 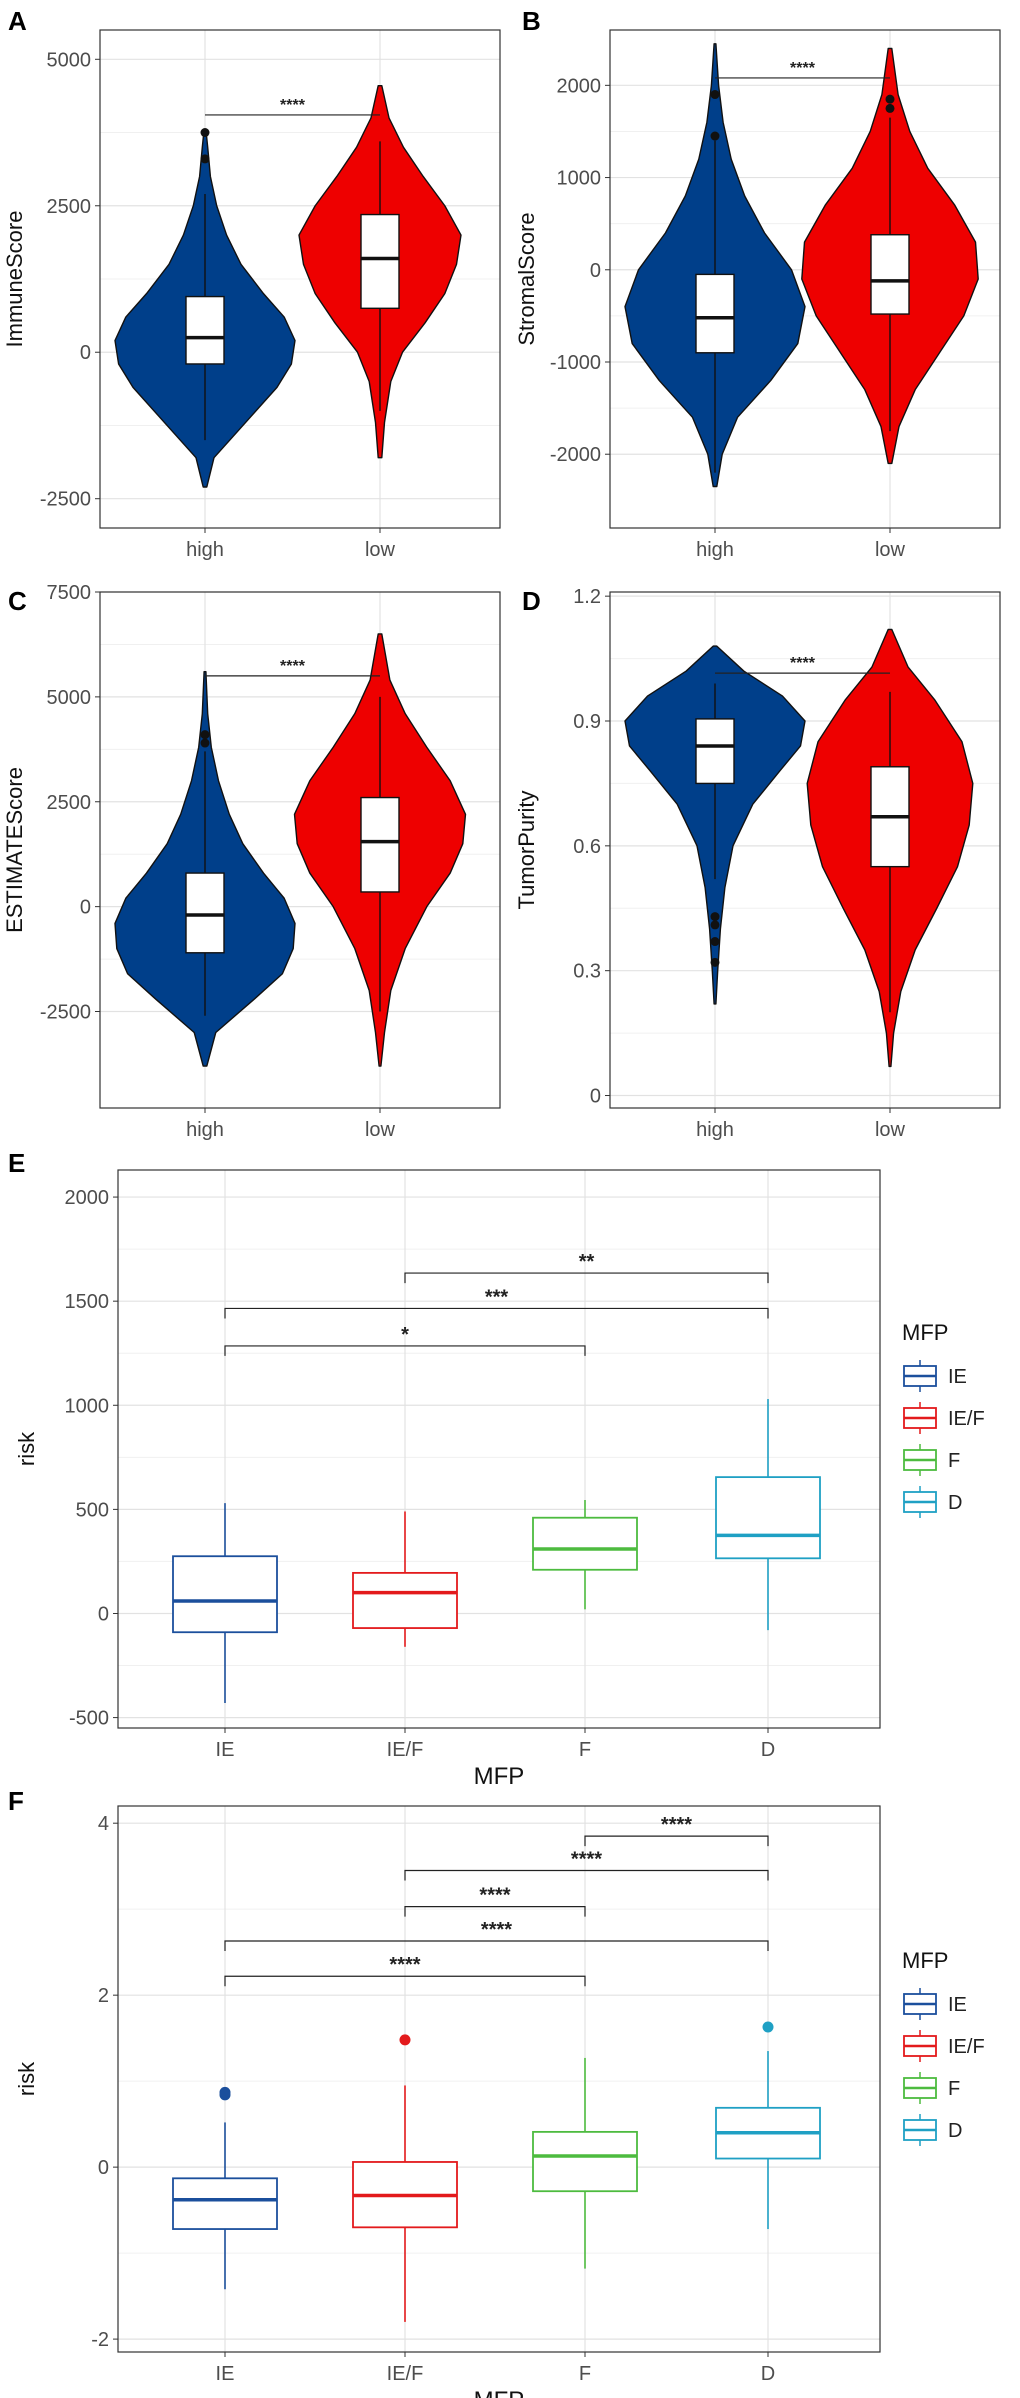 What do you see at coordinates (65, 500) in the screenshot?
I see `y-tick-label: -2500` at bounding box center [65, 500].